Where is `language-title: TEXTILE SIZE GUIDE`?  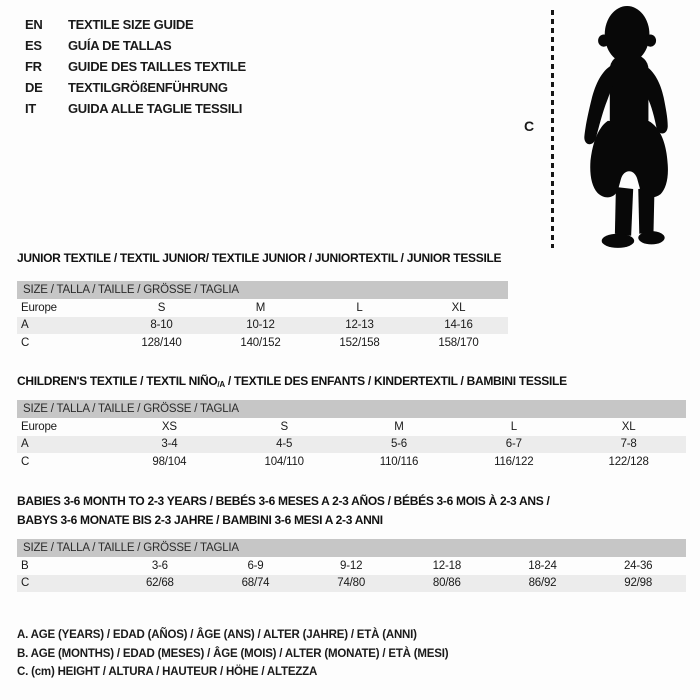
language-title: TEXTILE SIZE GUIDE is located at coordinates (131, 24).